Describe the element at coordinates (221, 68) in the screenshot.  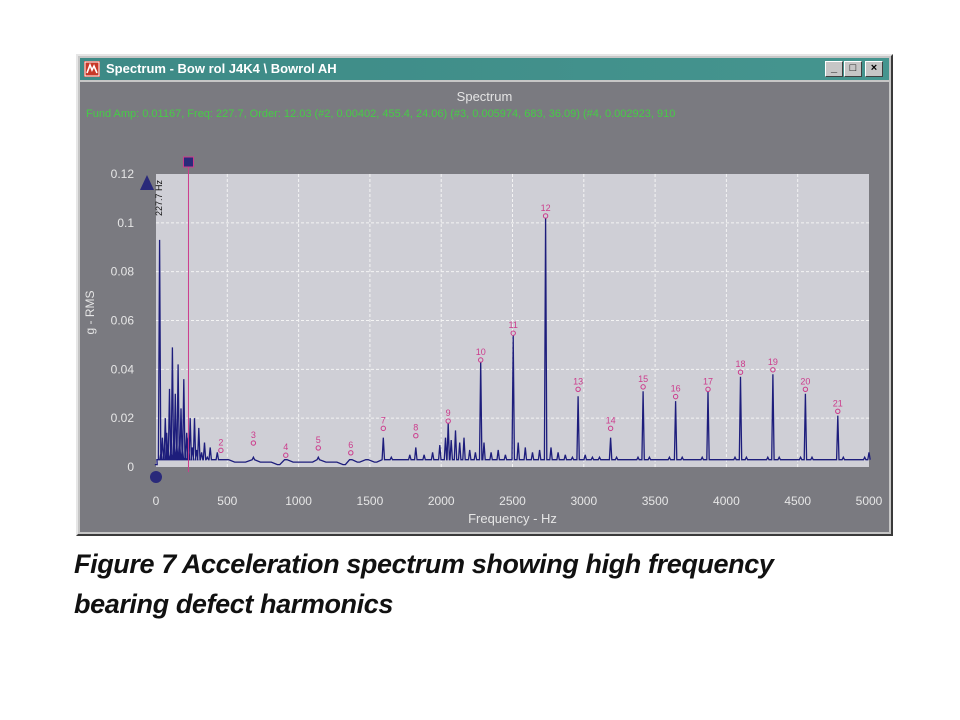
I see `window-title: Spectrum - Bow rol J4K4 \ Bowrol AH` at that location.